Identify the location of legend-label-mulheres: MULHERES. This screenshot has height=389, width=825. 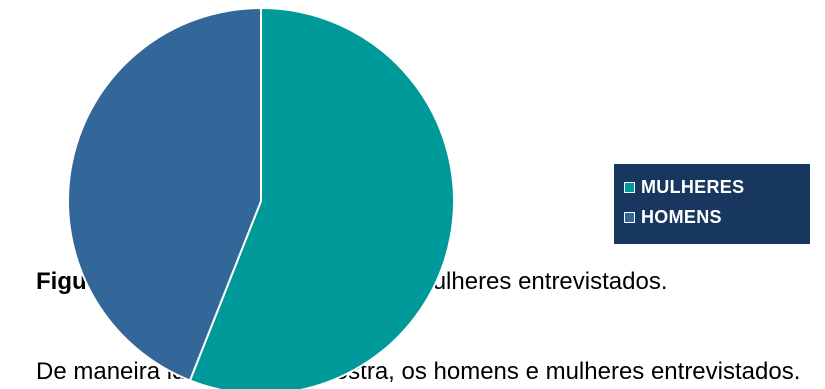
(693, 186).